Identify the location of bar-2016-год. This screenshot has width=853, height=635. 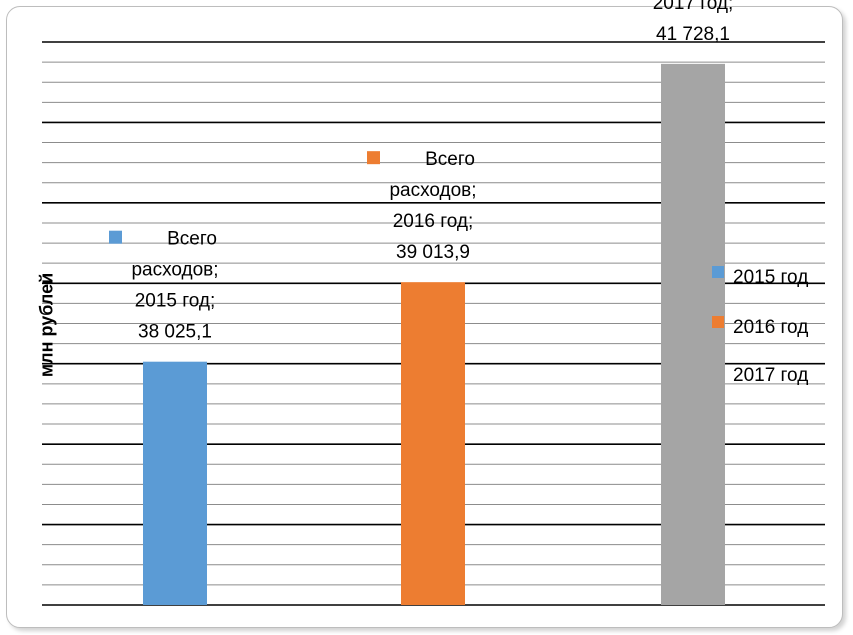
(433, 443).